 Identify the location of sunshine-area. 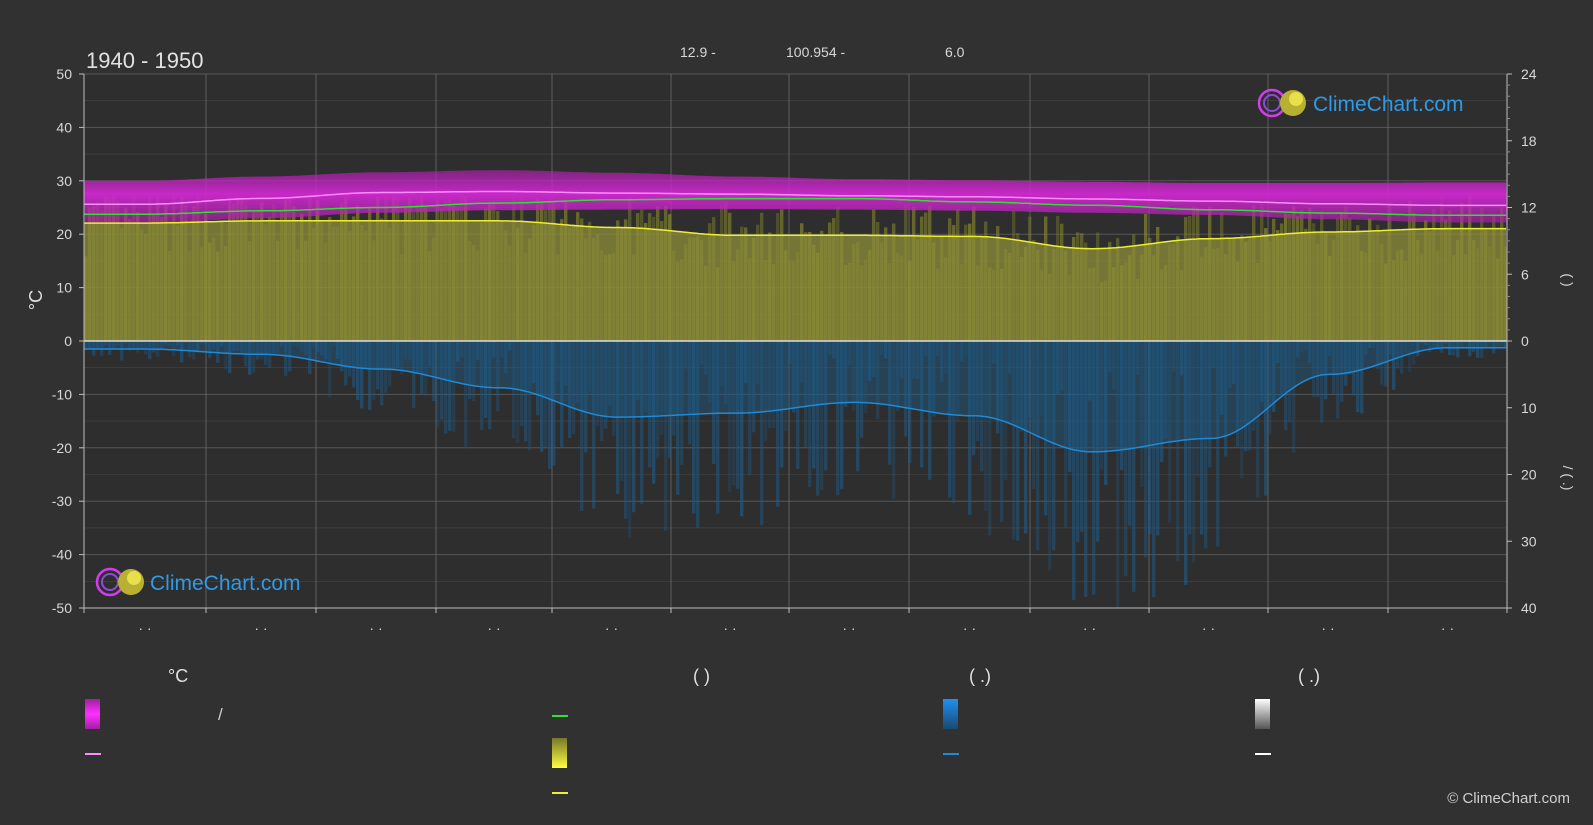
(795, 280).